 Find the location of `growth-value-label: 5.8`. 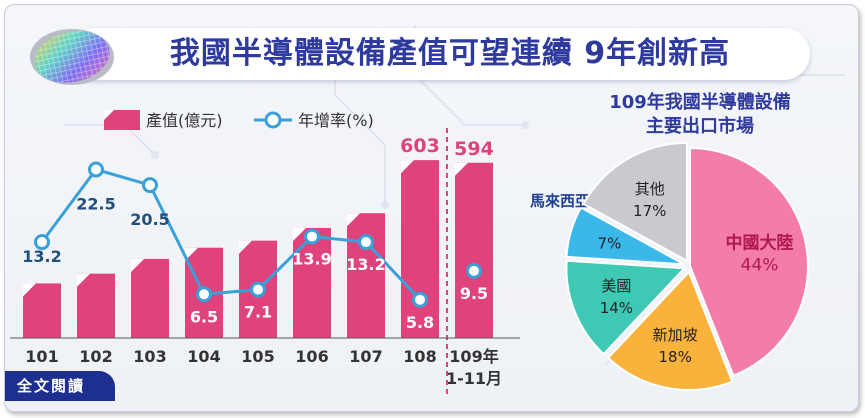

growth-value-label: 5.8 is located at coordinates (420, 322).